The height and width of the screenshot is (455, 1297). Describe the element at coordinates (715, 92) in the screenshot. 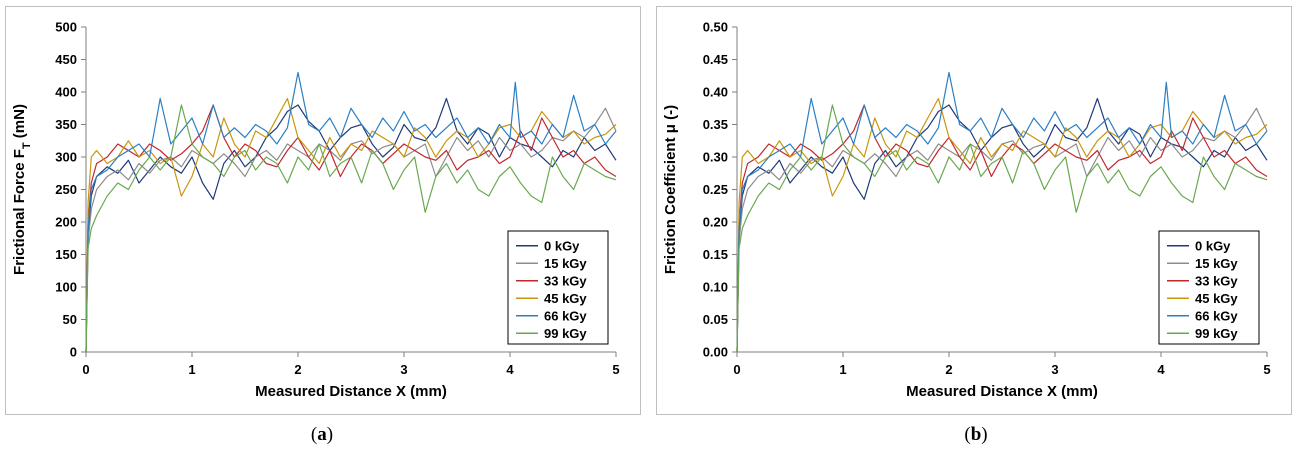

I see `y-tick-label: 0.40` at that location.